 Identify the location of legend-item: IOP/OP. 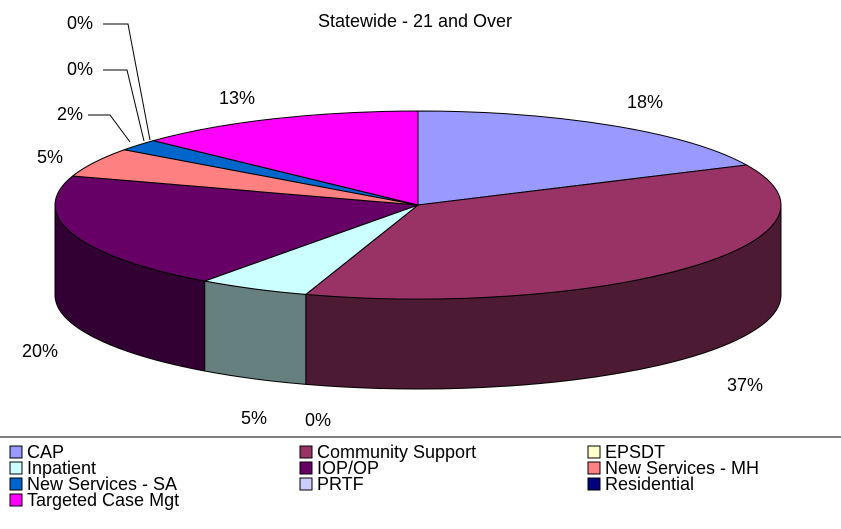
(339, 468).